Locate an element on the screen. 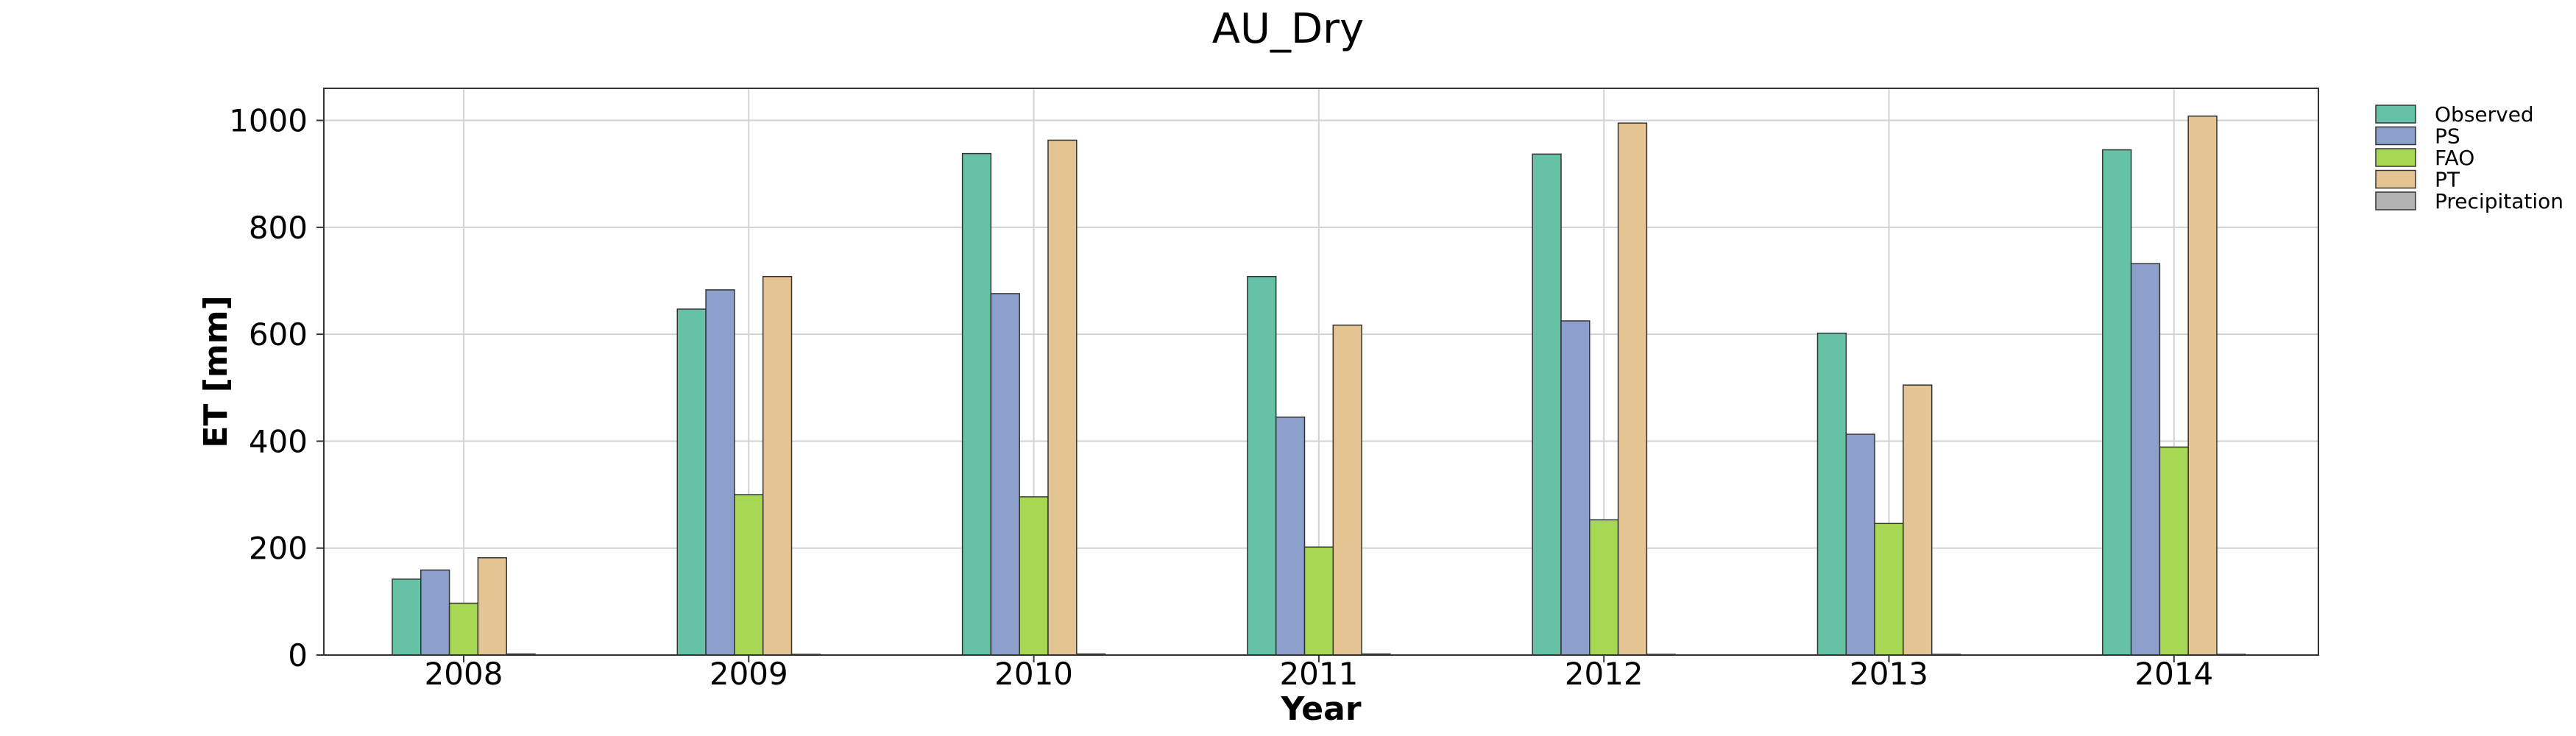  bar-observed-2010 is located at coordinates (977, 404).